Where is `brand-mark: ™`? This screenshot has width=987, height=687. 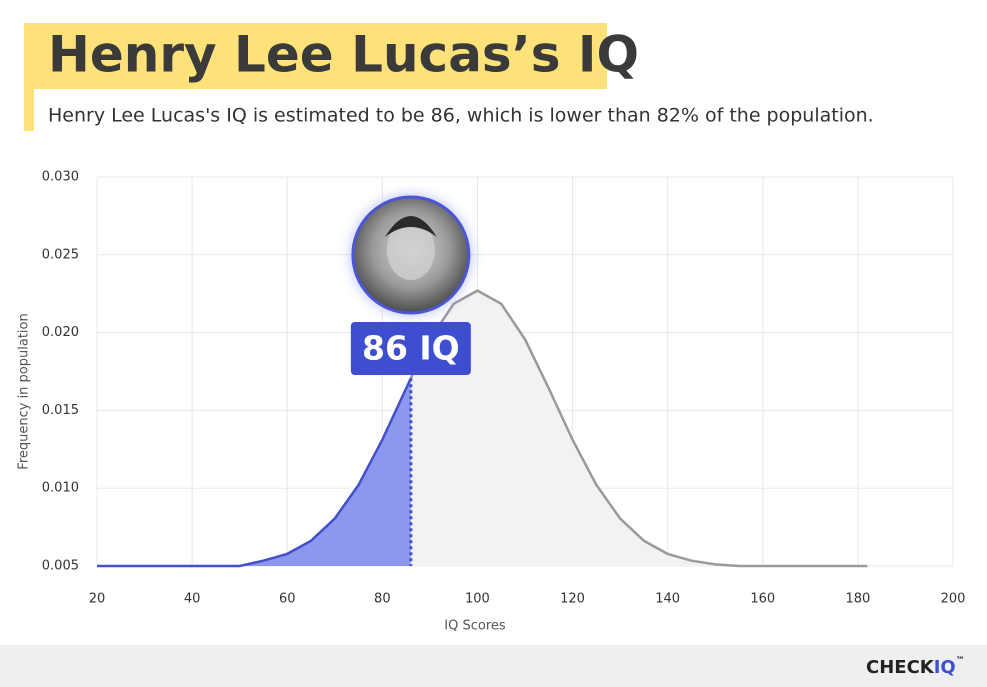
brand-mark: ™ is located at coordinates (960, 661).